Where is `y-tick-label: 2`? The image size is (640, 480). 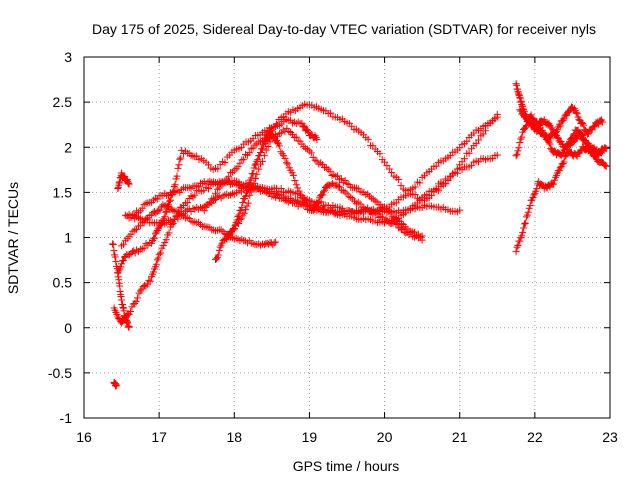 y-tick-label: 2 is located at coordinates (68, 147).